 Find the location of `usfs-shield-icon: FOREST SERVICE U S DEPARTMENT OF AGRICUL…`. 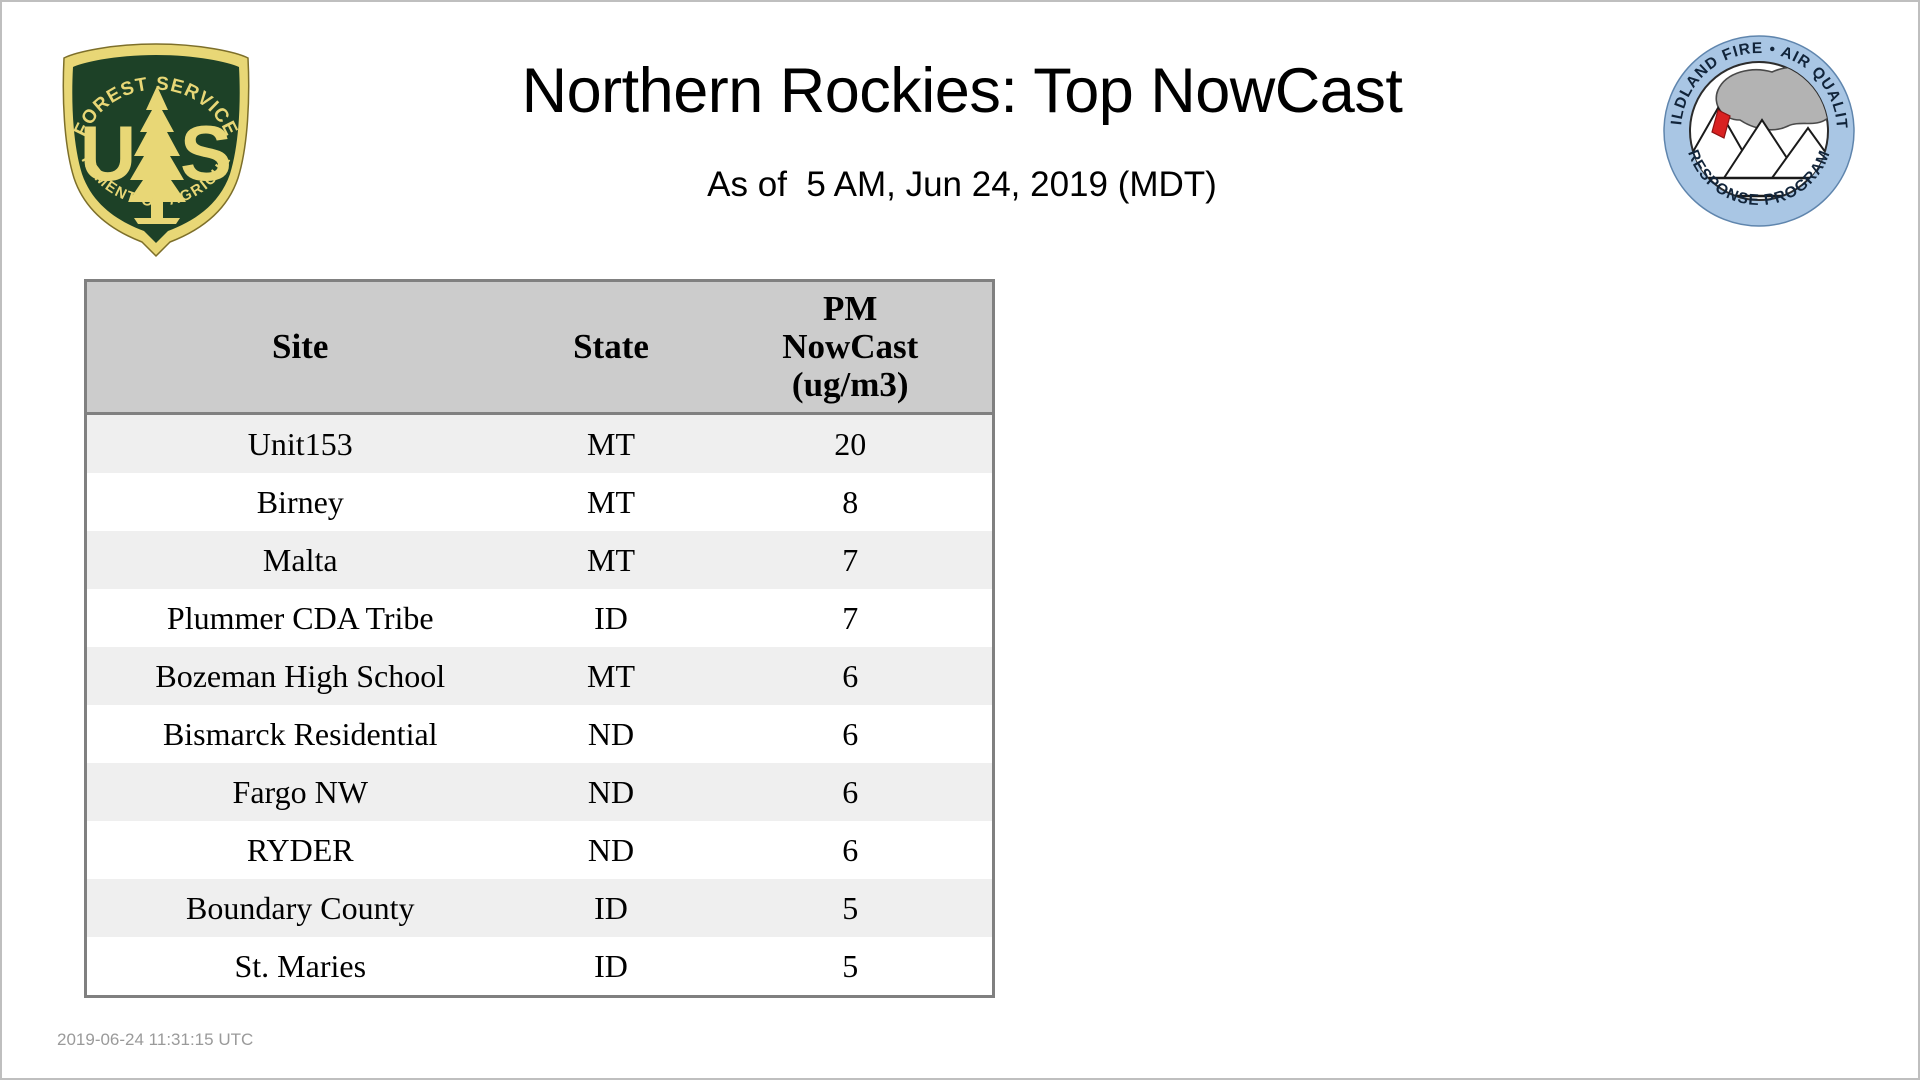

usfs-shield-icon: FOREST SERVICE U S DEPARTMENT OF AGRICUL… is located at coordinates (147, 136).